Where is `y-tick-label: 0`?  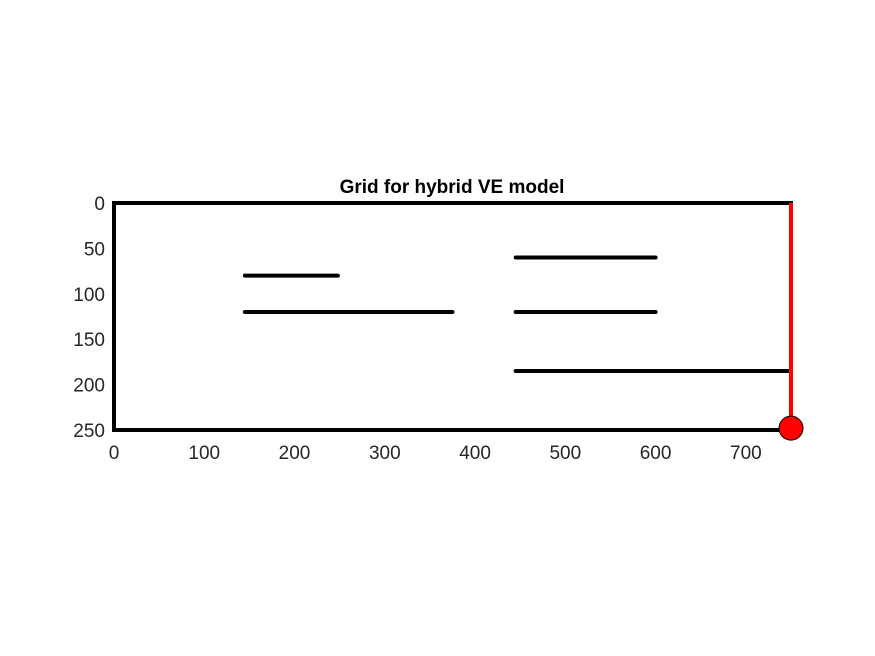
y-tick-label: 0 is located at coordinates (99, 204).